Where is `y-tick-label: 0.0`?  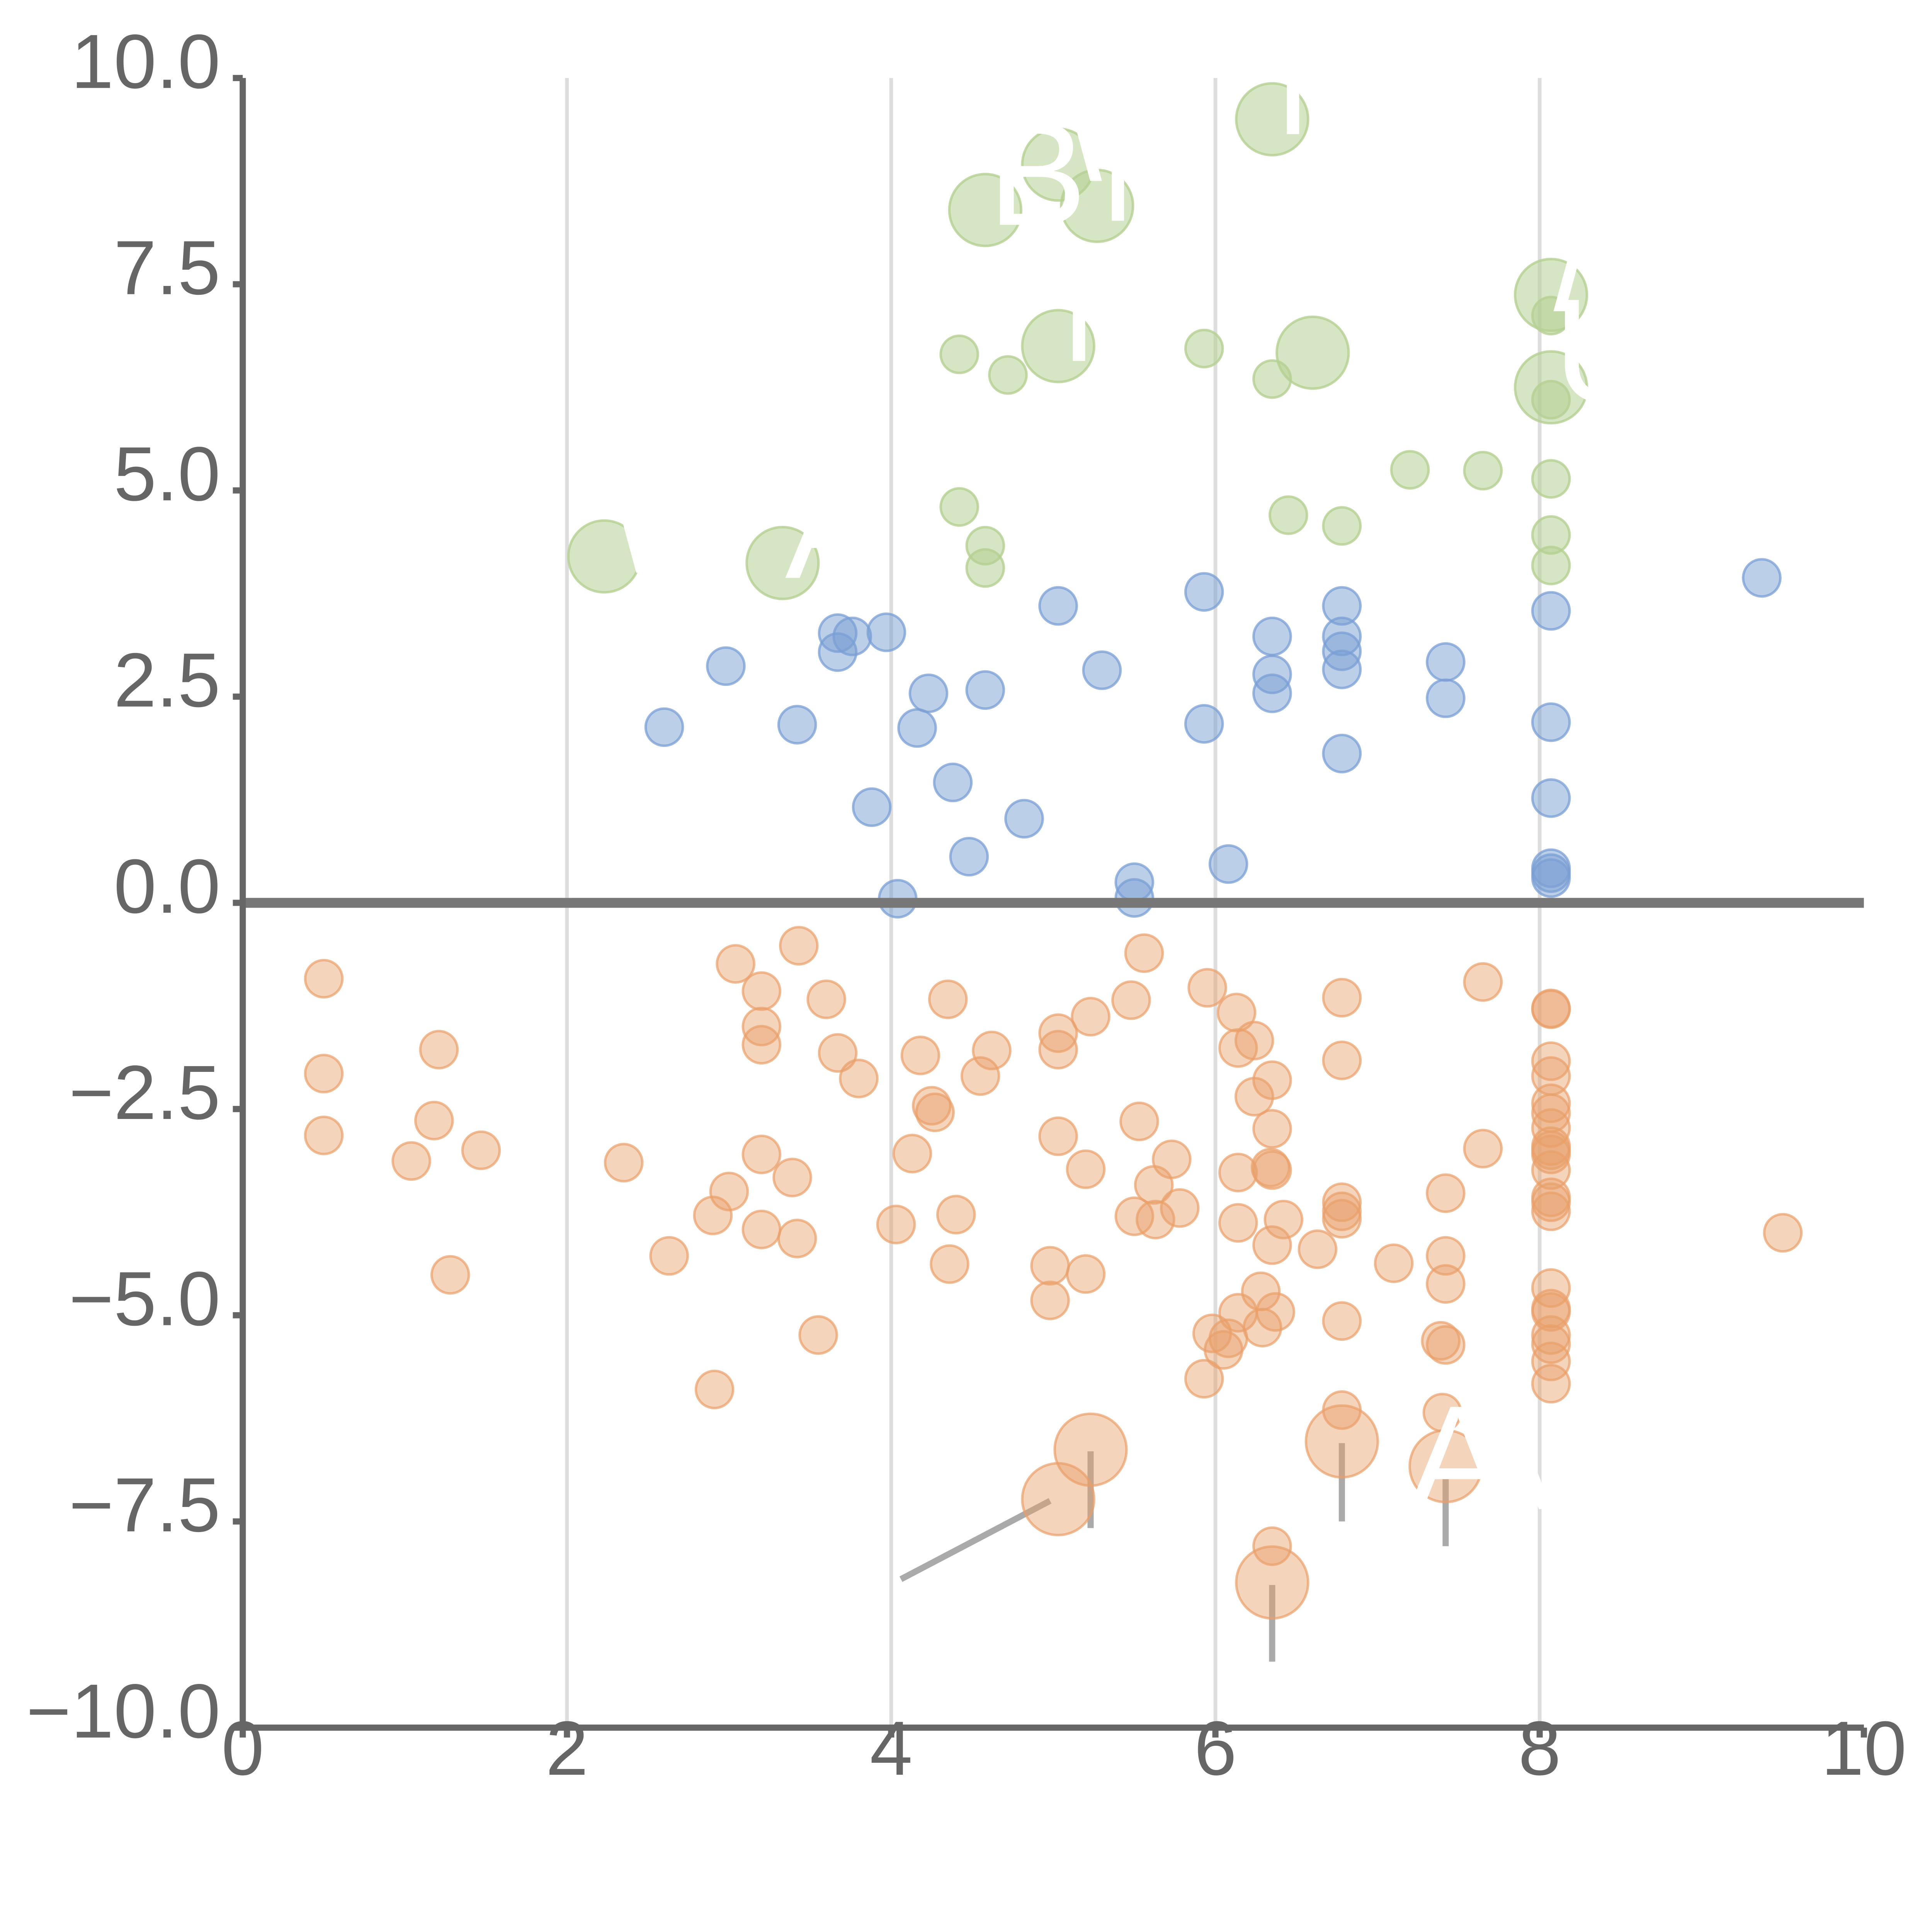
y-tick-label: 0.0 is located at coordinates (167, 886).